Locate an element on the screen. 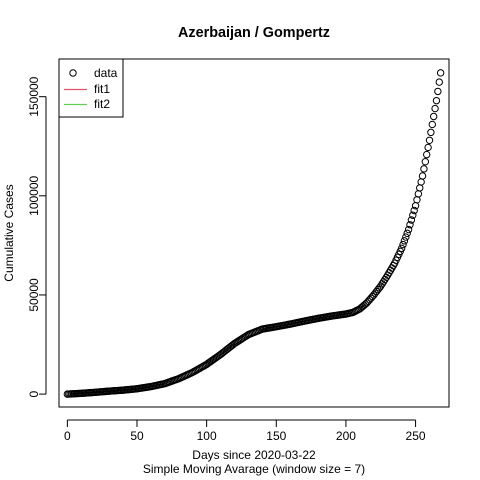 The height and width of the screenshot is (480, 480). x-tick-label: 100 is located at coordinates (207, 436).